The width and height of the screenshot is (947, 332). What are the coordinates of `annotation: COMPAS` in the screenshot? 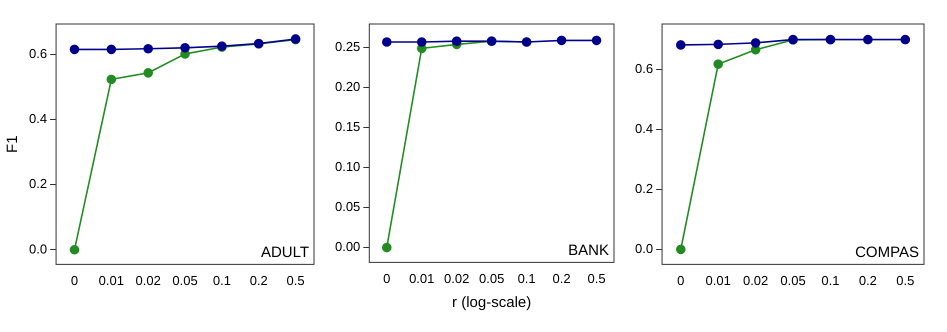 It's located at (887, 253).